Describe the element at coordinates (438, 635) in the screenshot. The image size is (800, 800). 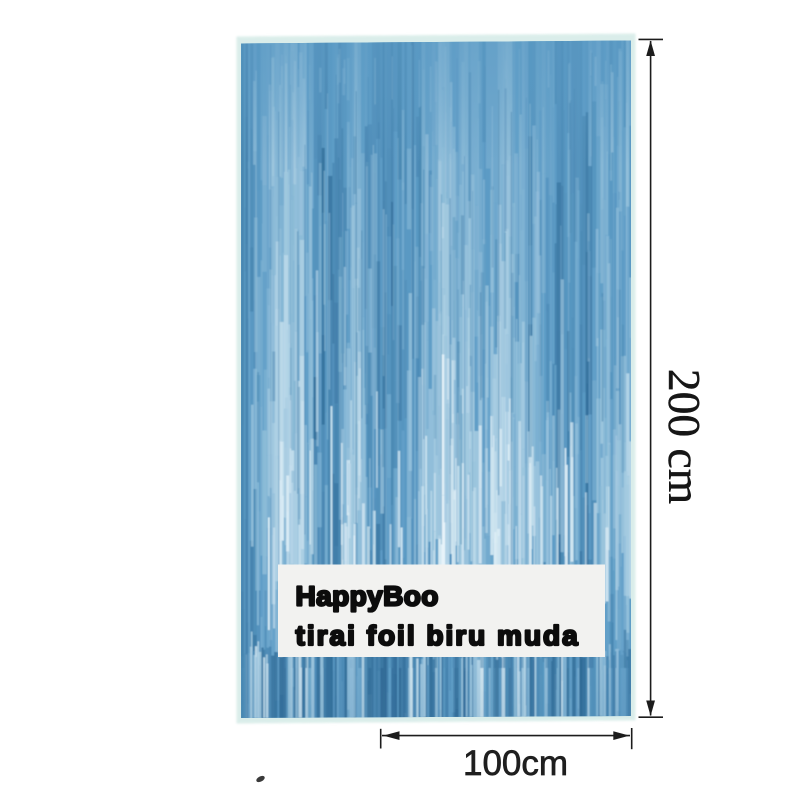
I see `svg-text: tirai foil biru muda` at that location.